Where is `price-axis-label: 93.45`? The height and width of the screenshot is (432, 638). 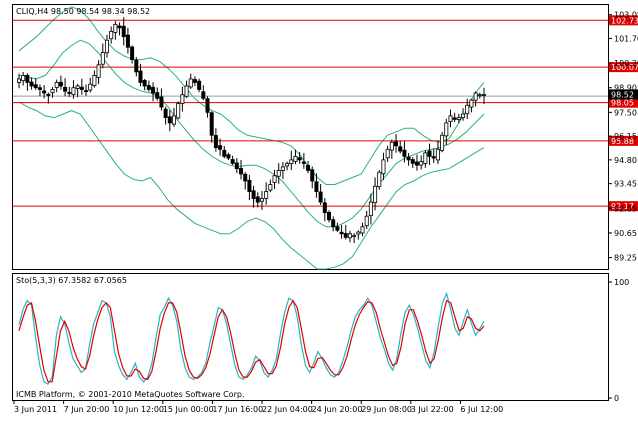 price-axis-label: 93.45 is located at coordinates (625, 184).